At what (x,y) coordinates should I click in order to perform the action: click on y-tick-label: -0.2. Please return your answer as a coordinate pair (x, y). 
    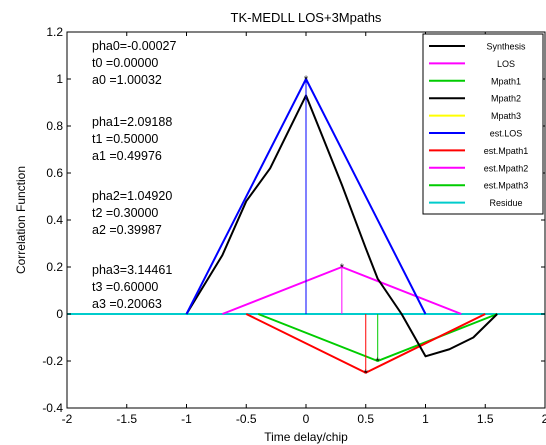
    Looking at the image, I should click on (52, 361).